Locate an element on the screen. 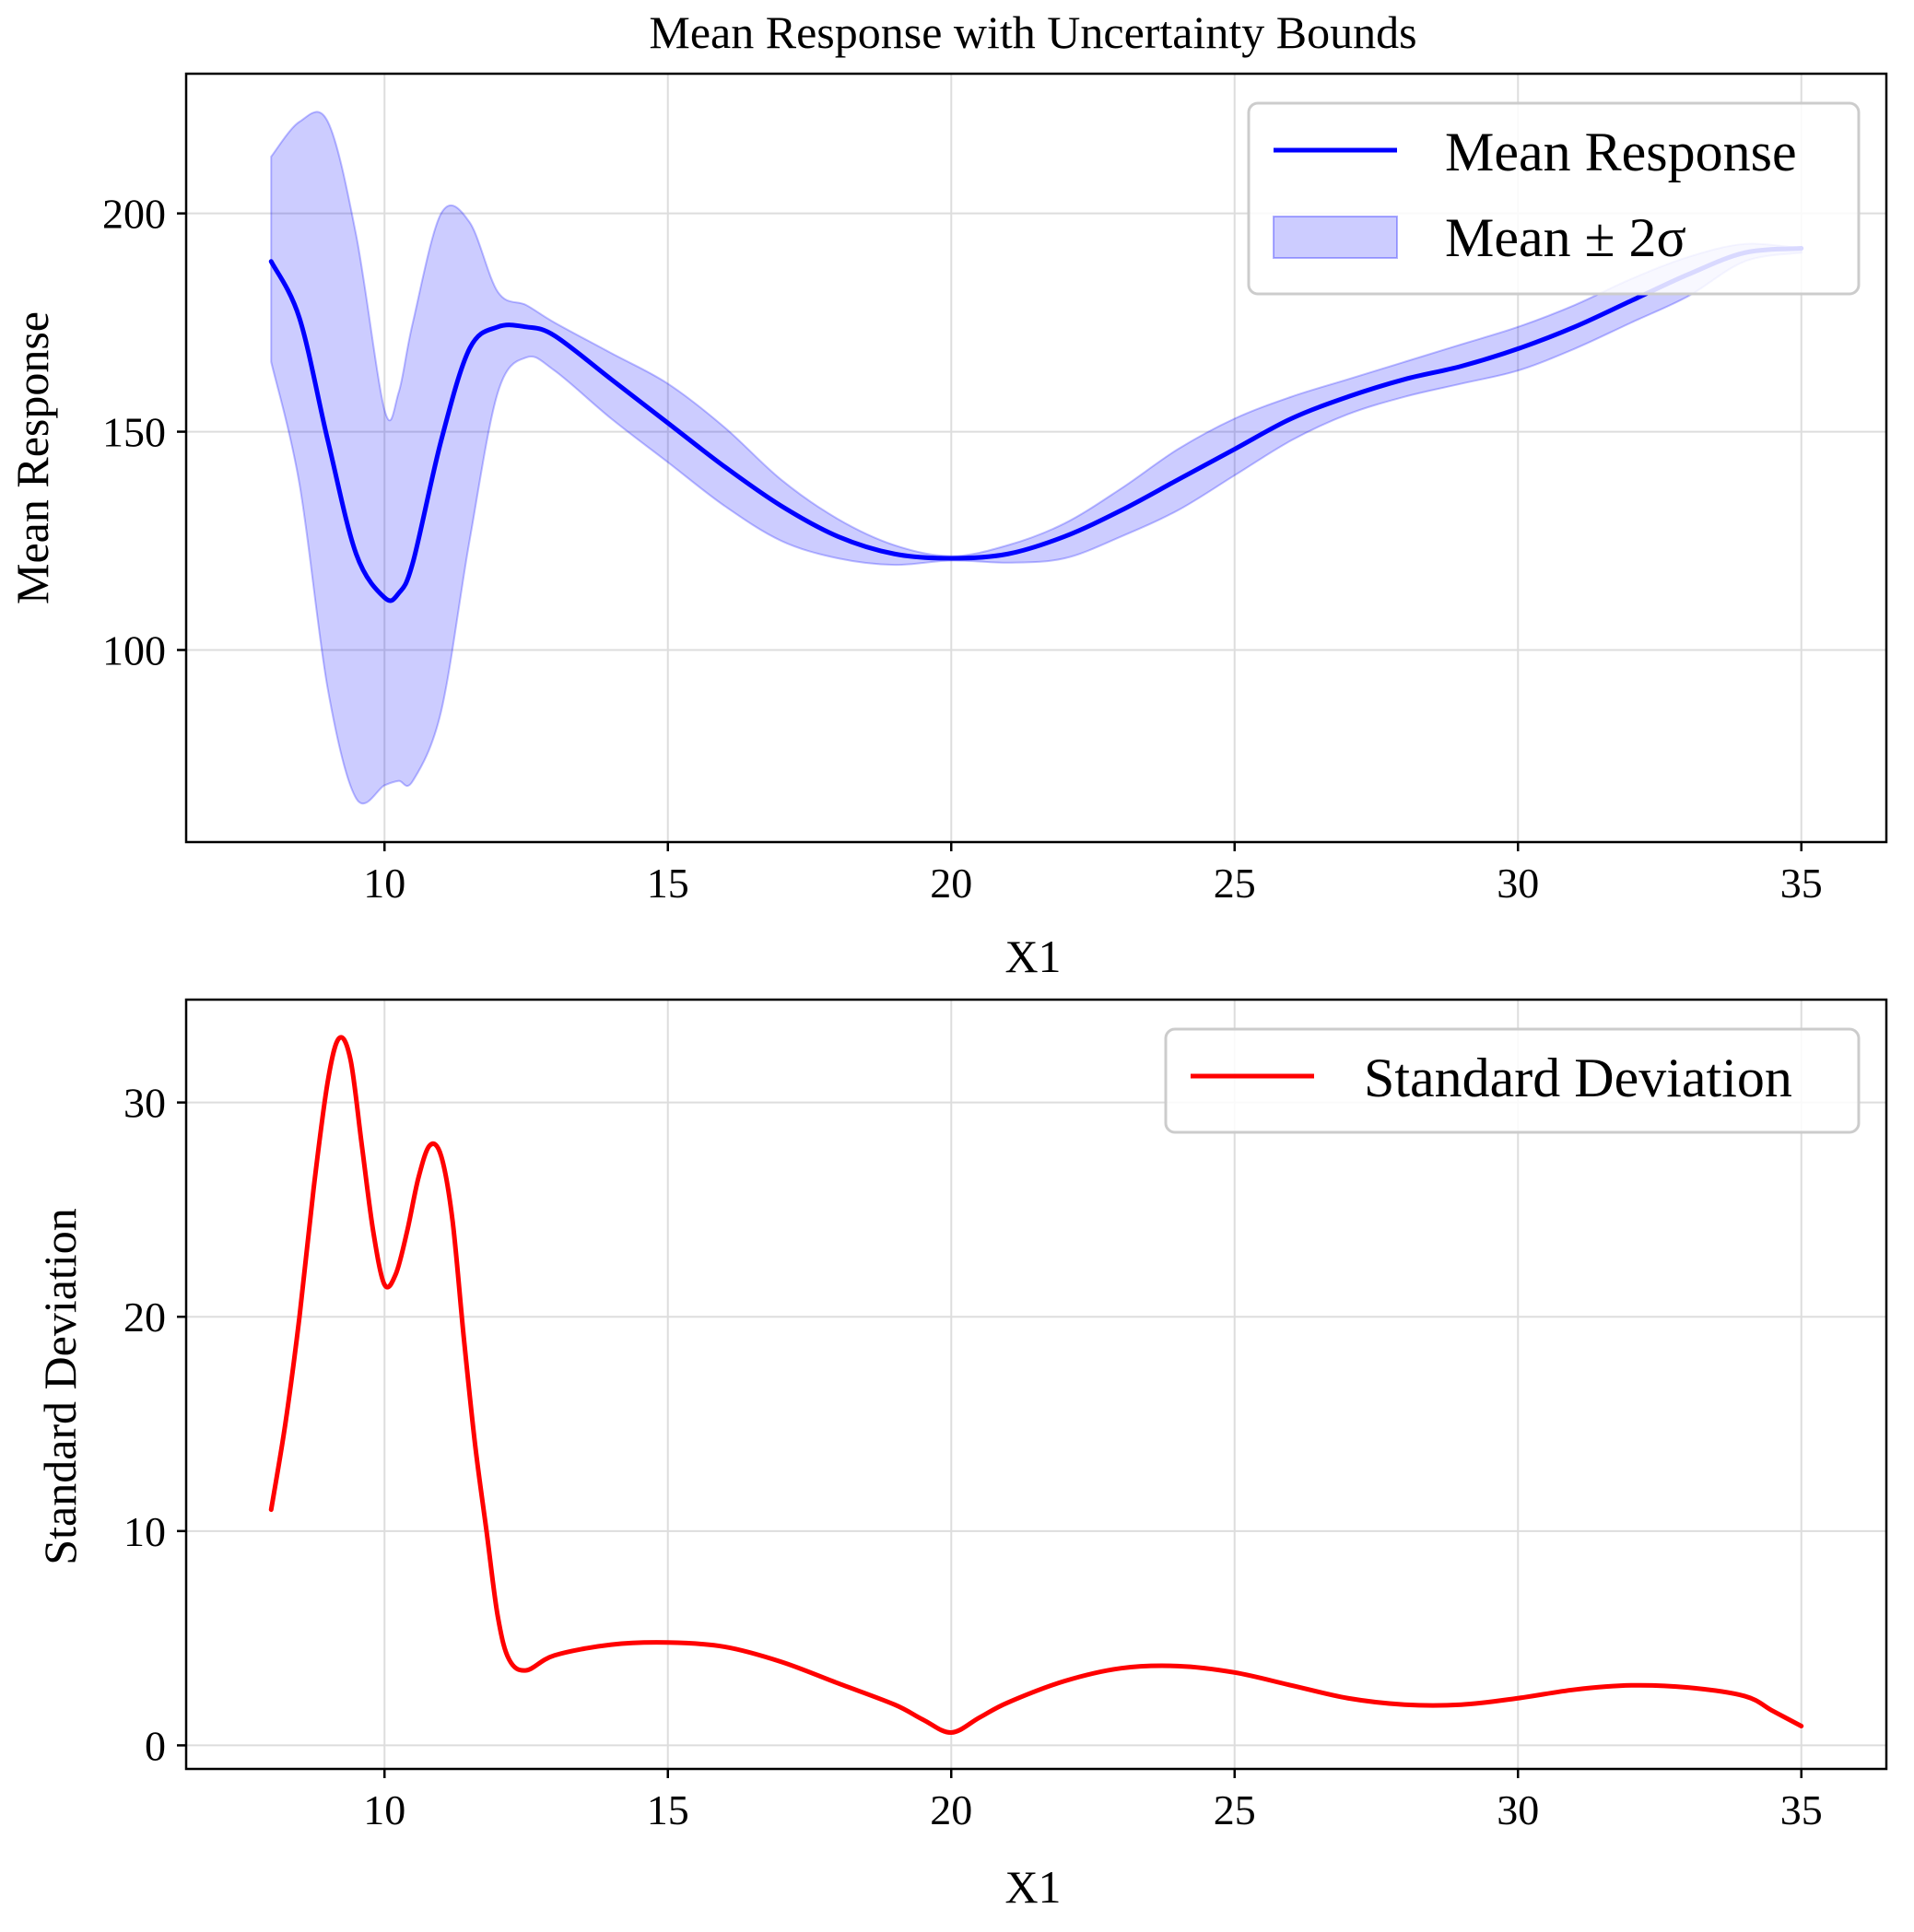 Image resolution: width=1914 pixels, height=1932 pixels. mean-response-line is located at coordinates (1036, 424).